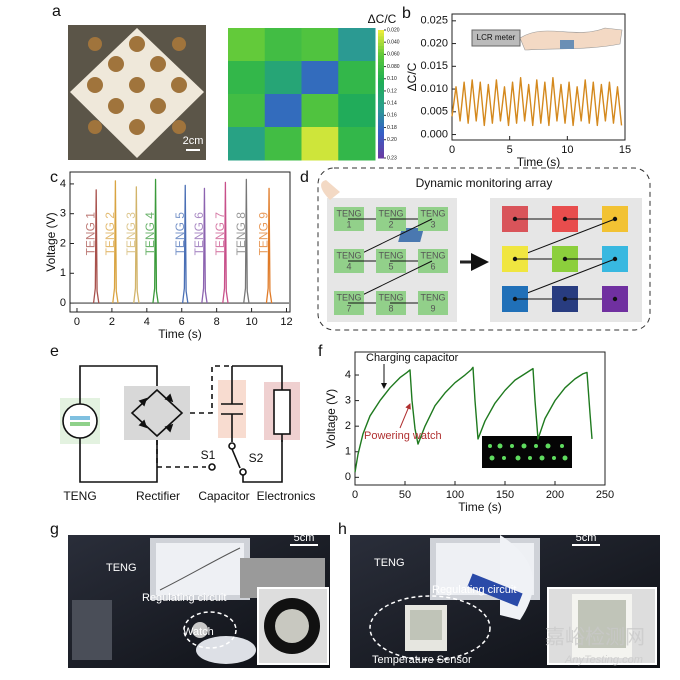 This screenshot has height=680, width=680. Describe the element at coordinates (595, 636) in the screenshot. I see `watermark: 嘉峪检测网` at that location.